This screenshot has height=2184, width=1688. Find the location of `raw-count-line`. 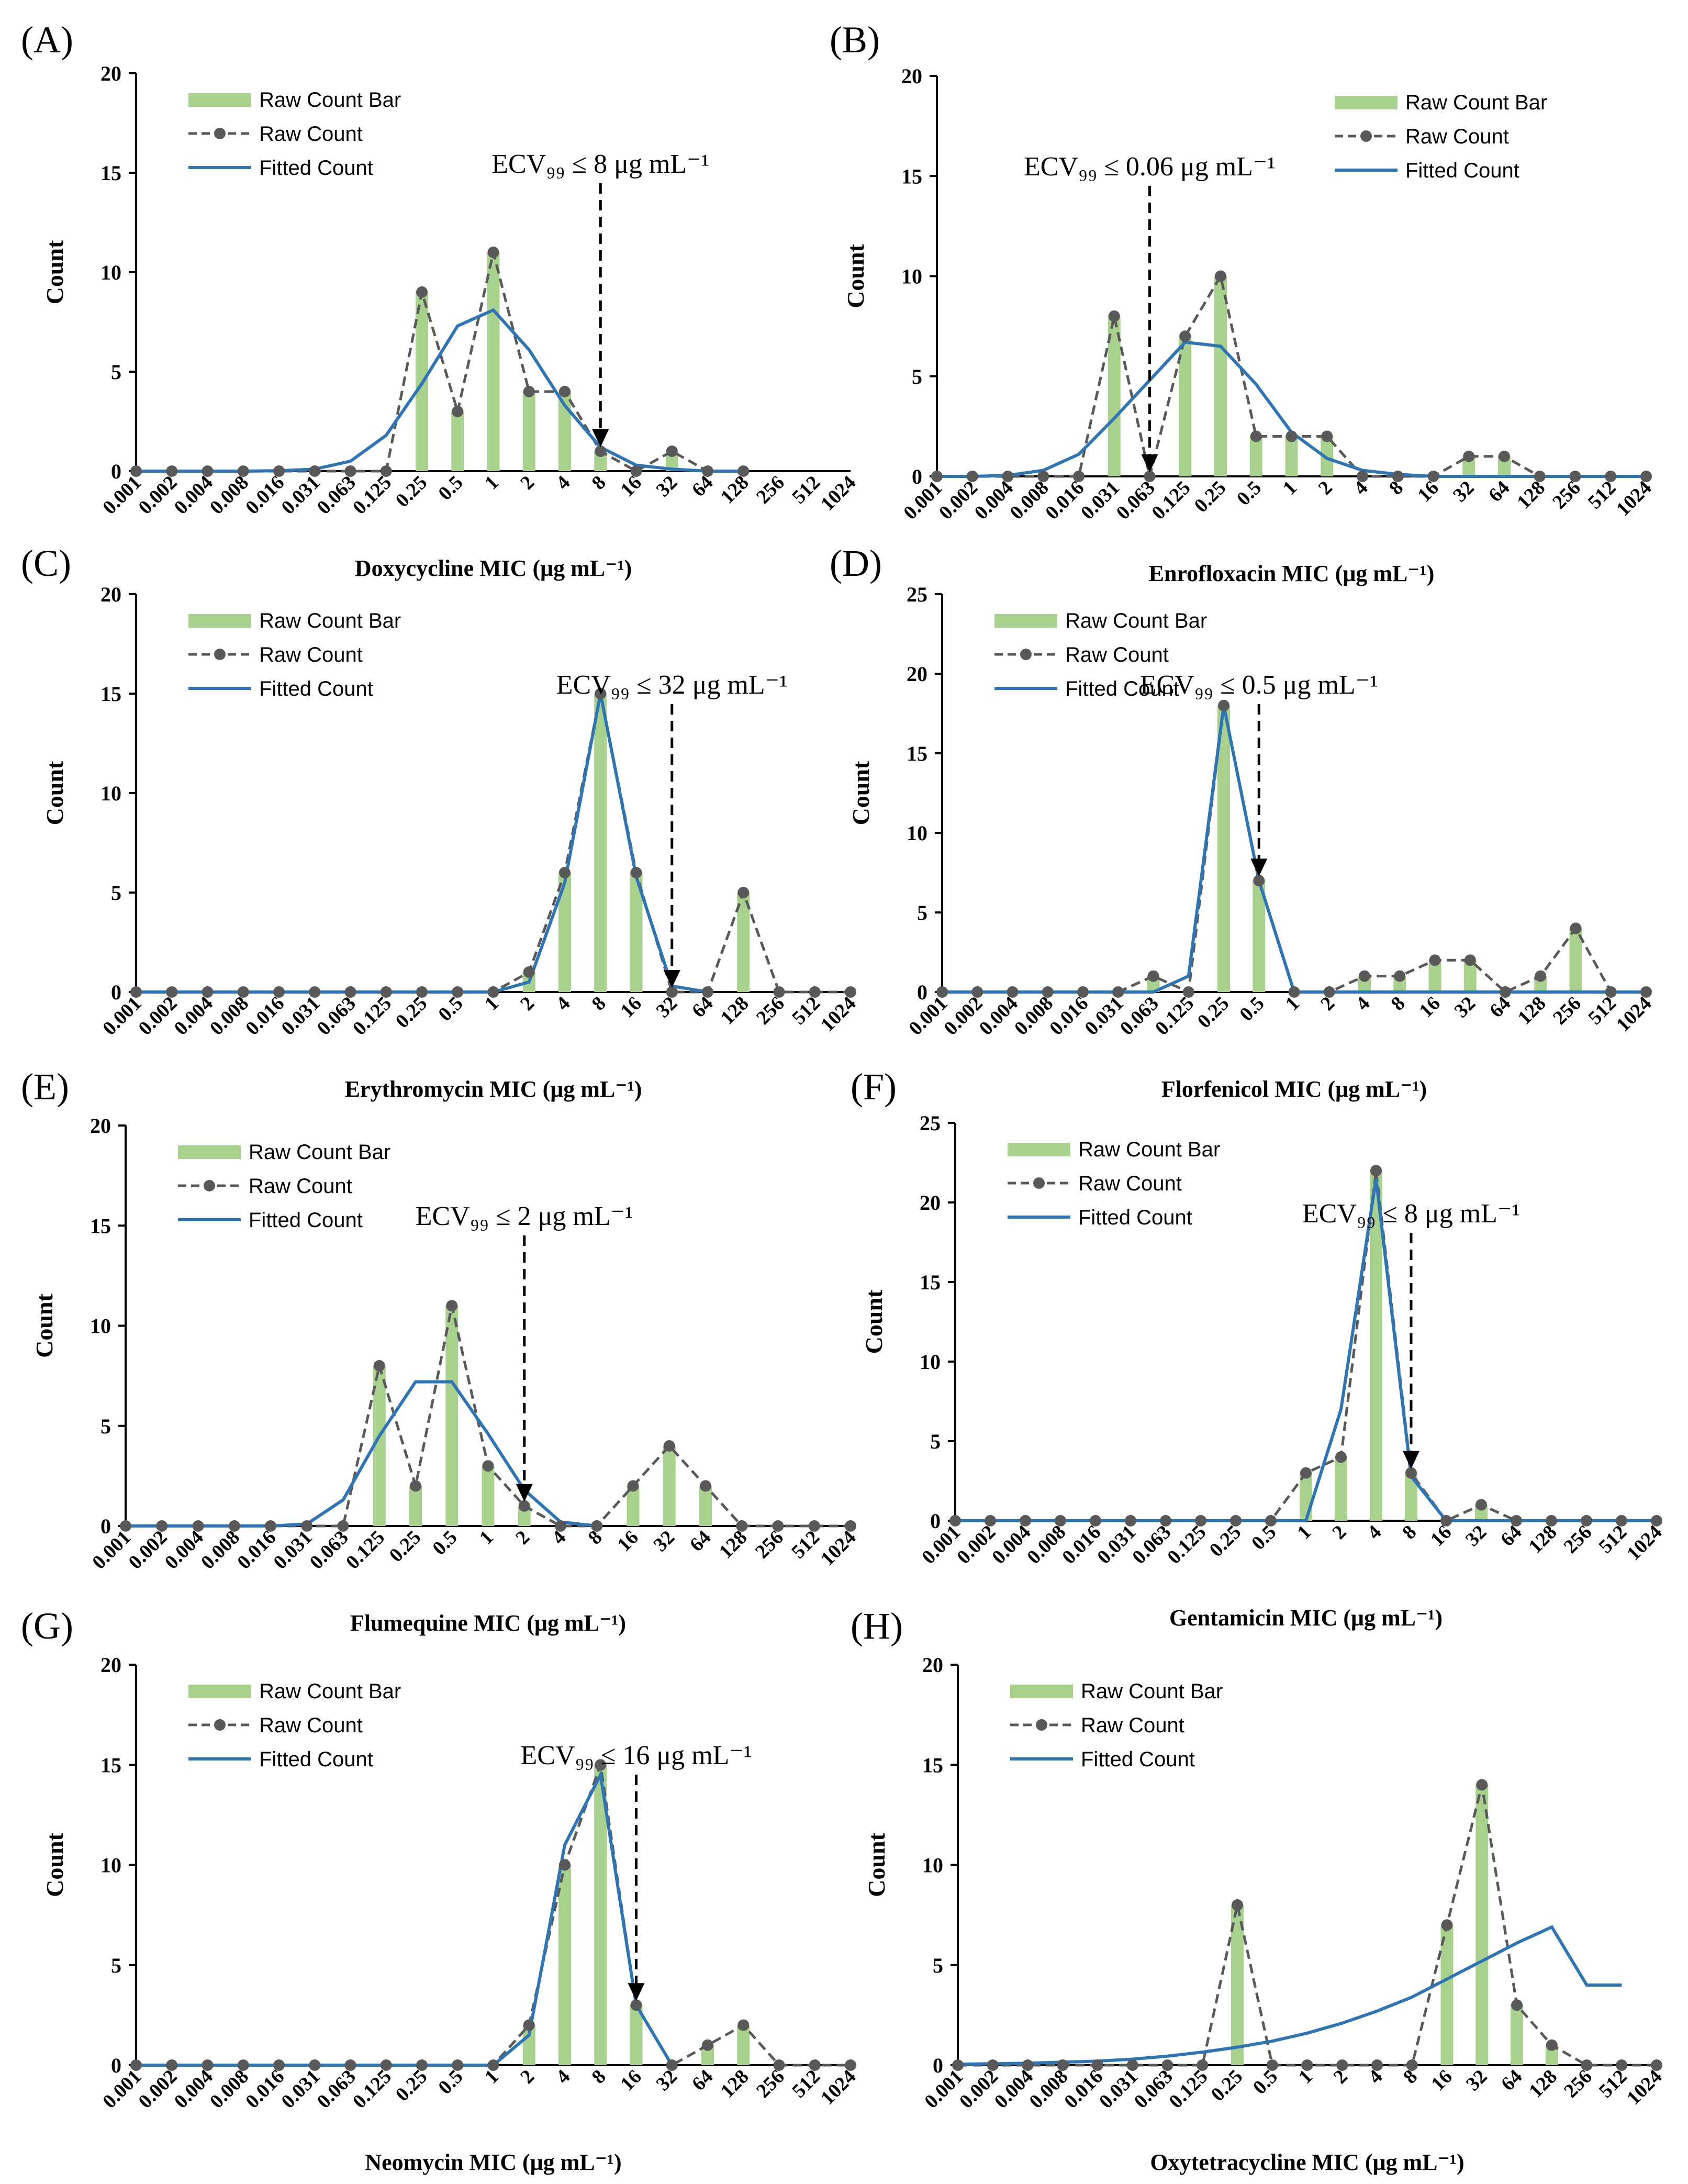

raw-count-line is located at coordinates (440, 362).